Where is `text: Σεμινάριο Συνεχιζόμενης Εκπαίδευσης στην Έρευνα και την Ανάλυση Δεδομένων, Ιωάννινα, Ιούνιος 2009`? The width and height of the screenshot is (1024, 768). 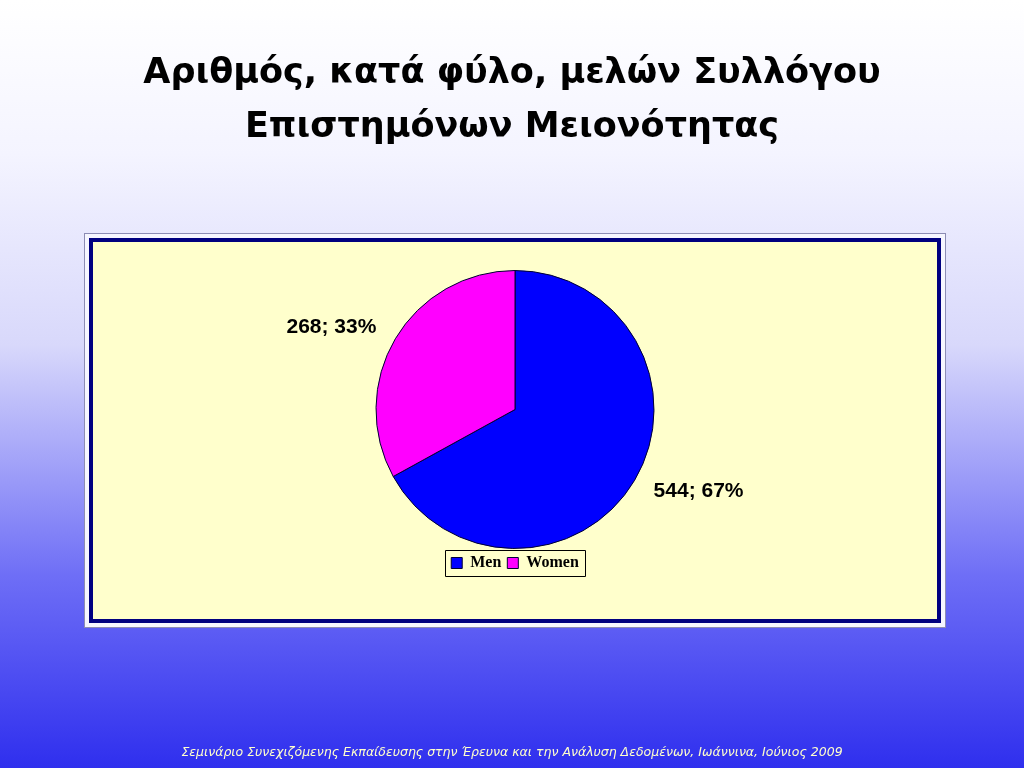
text: Σεμινάριο Συνεχιζόμενης Εκπαίδευσης στην Έρευνα και την Ανάλυση Δεδομένων, Ιωάννινα, Ιούνιος 2009 is located at coordinates (512, 751).